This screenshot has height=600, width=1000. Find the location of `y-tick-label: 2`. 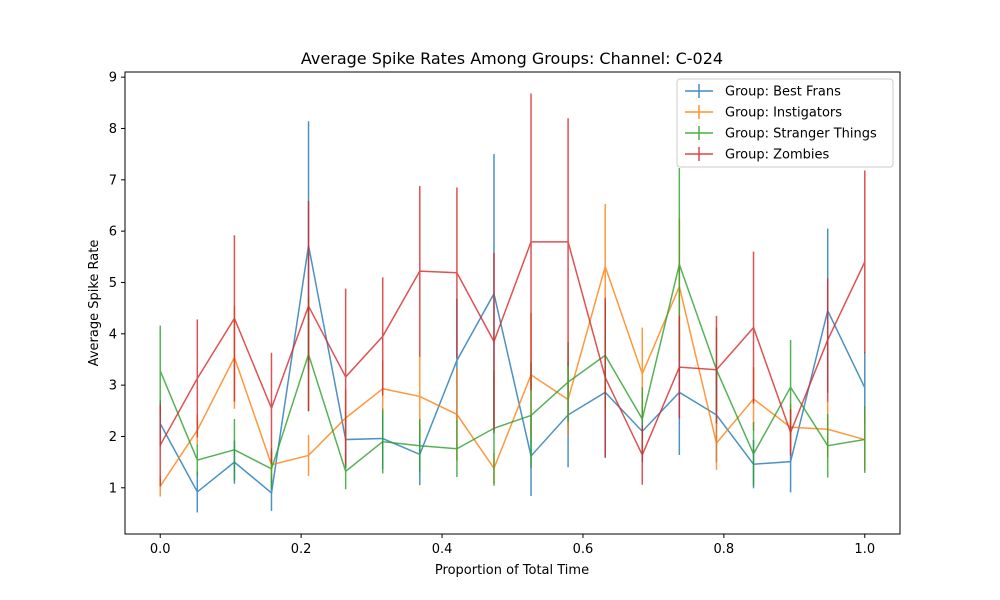

y-tick-label: 2 is located at coordinates (113, 437).